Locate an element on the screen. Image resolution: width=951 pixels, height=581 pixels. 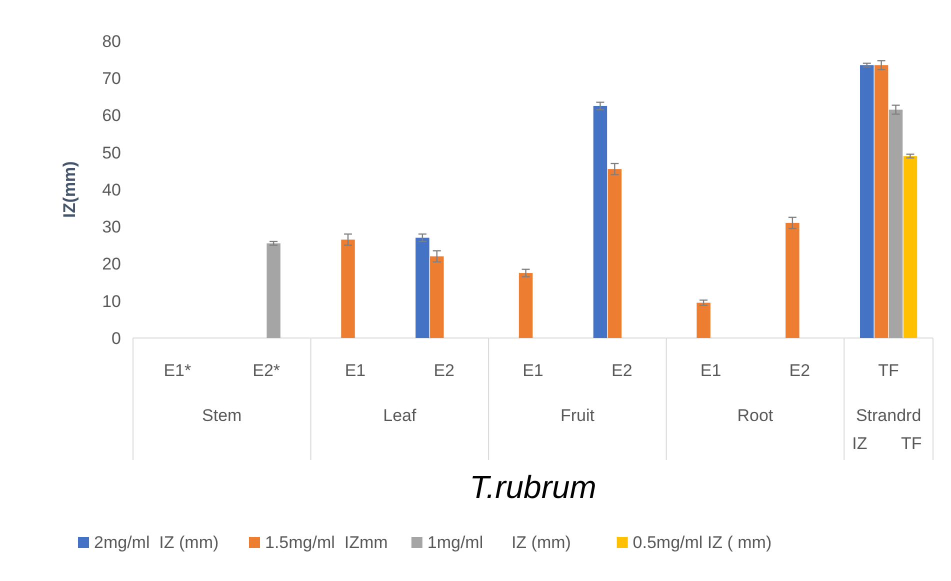
y-axis-title: IZ(mm) is located at coordinates (69, 189).